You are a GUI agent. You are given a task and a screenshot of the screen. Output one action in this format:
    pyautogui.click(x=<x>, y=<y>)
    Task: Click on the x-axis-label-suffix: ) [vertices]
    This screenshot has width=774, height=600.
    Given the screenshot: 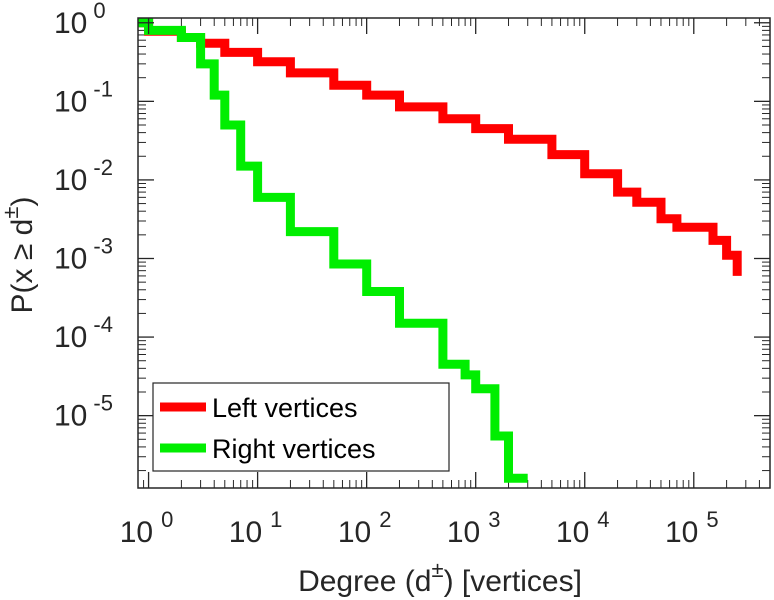 What is the action you would take?
    pyautogui.click(x=513, y=581)
    